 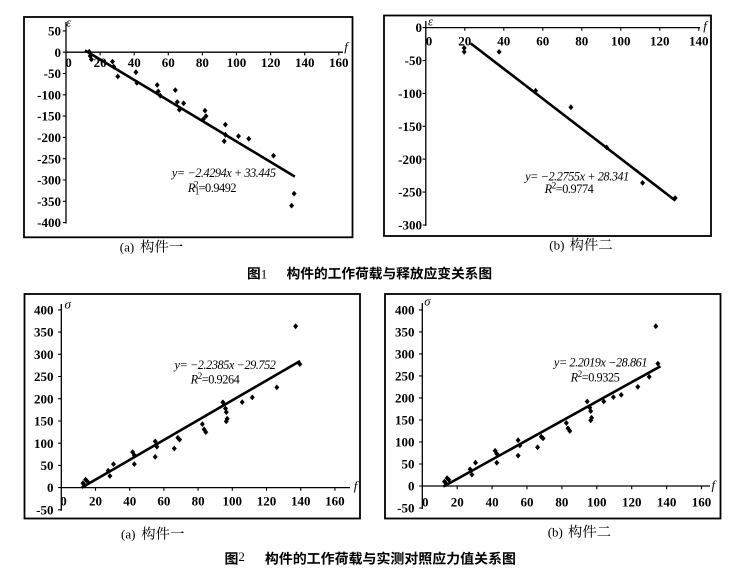 What do you see at coordinates (241, 556) in the screenshot?
I see `svg-text: 2` at bounding box center [241, 556].